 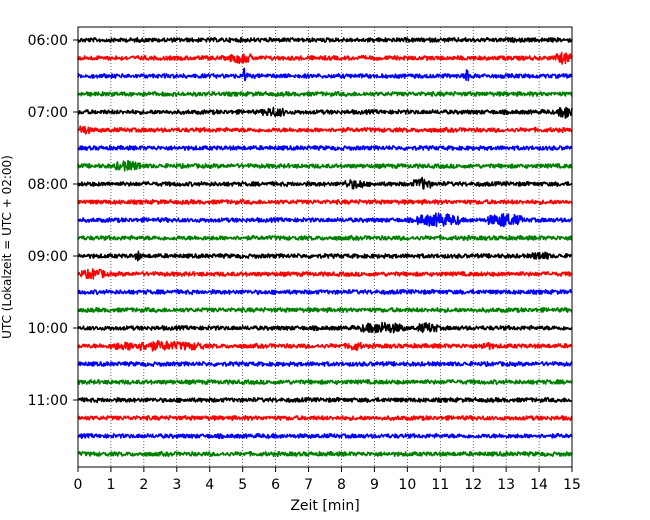 I want to click on y-tick-label: 09:00, so click(x=48, y=257).